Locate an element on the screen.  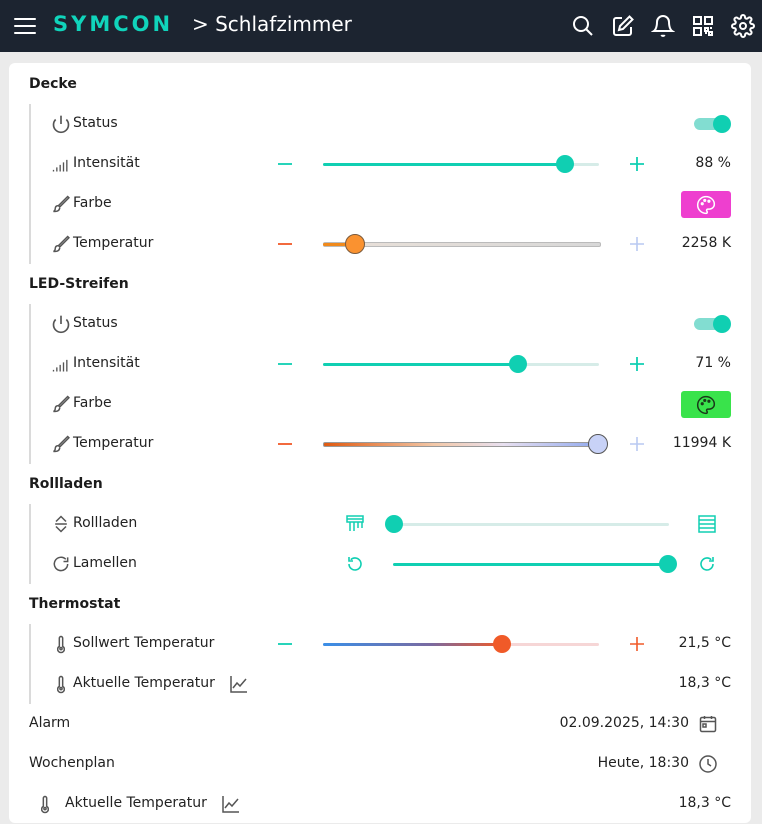
row-alarm: Alarm 02.09.2025, 14:30 is located at coordinates (379, 724).